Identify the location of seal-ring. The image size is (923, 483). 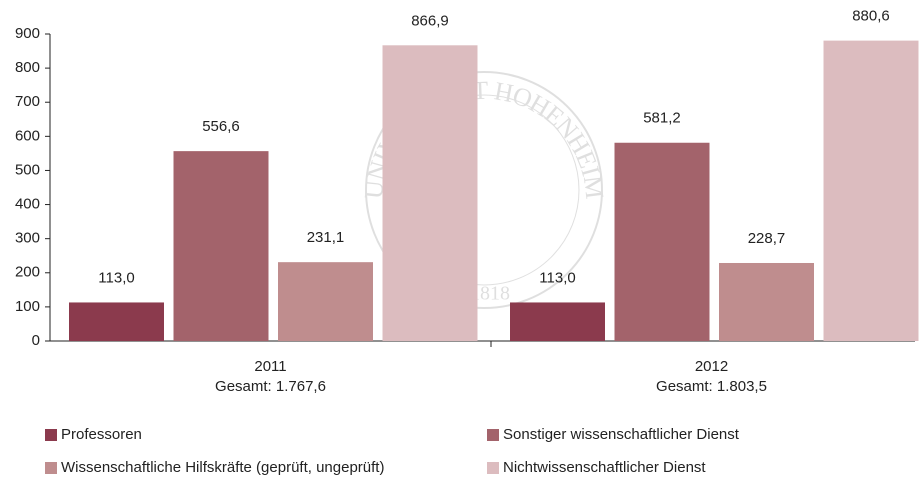
(484, 190).